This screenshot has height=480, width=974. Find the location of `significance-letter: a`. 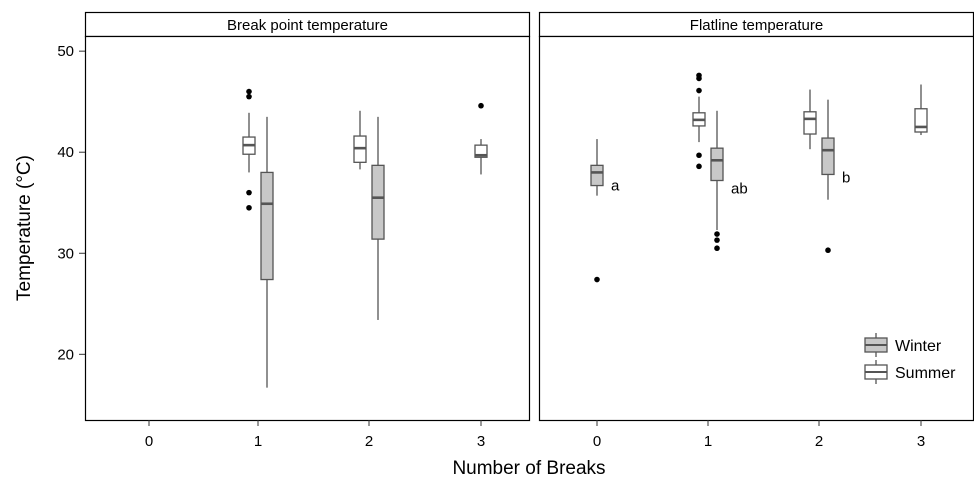

significance-letter: a is located at coordinates (615, 186).